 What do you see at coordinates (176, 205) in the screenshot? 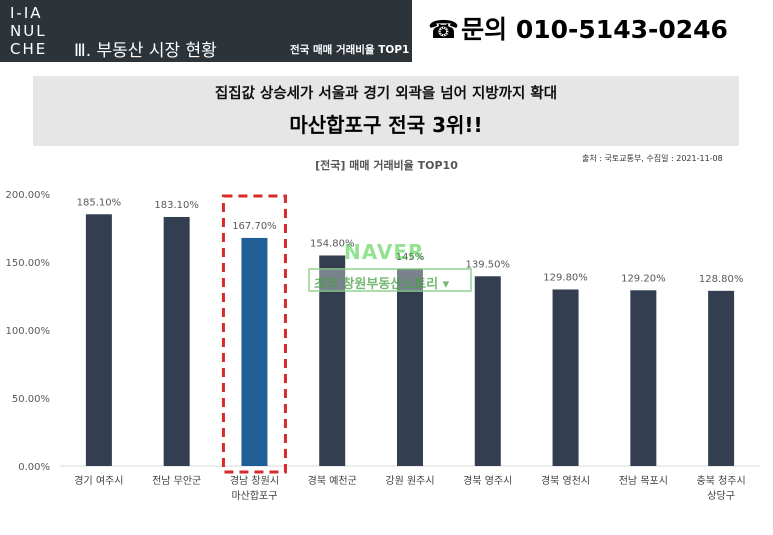
I see `data-label: 183.10%` at bounding box center [176, 205].